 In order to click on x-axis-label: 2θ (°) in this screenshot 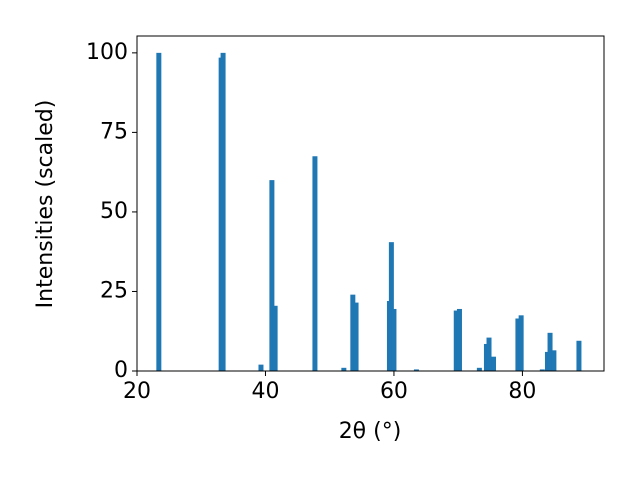, I will do `click(370, 431)`.